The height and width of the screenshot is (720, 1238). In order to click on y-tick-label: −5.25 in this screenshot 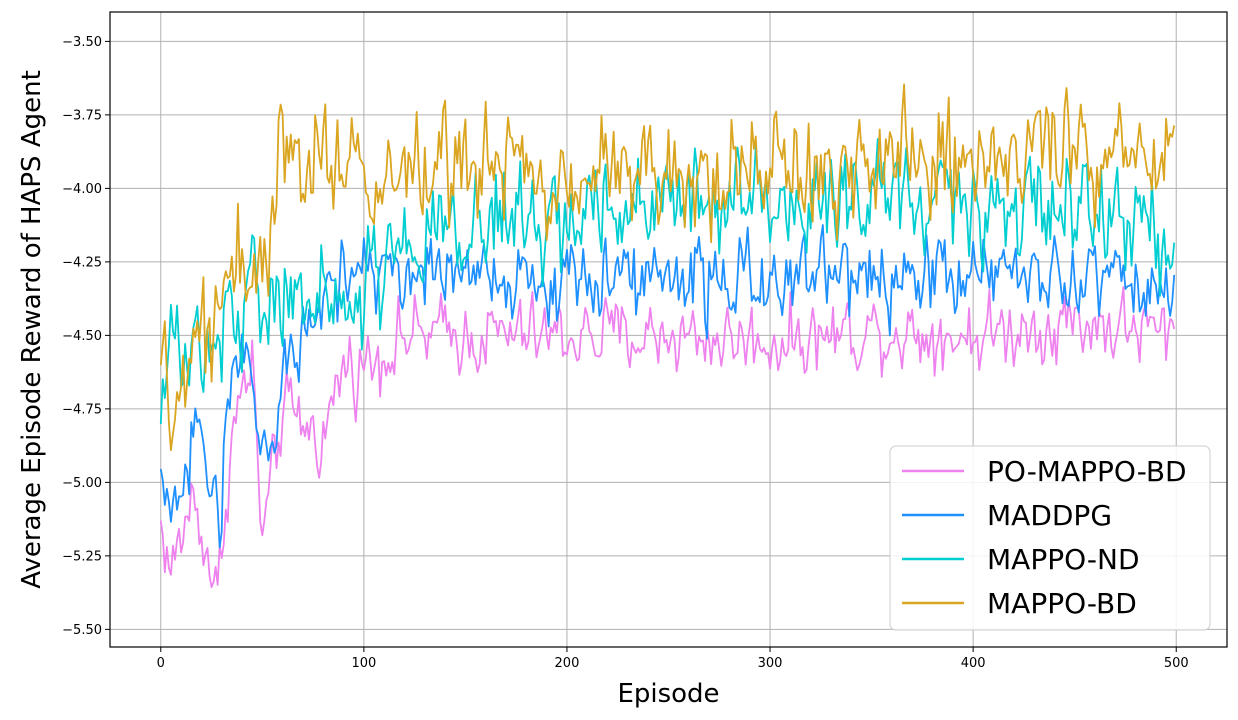, I will do `click(82, 556)`.